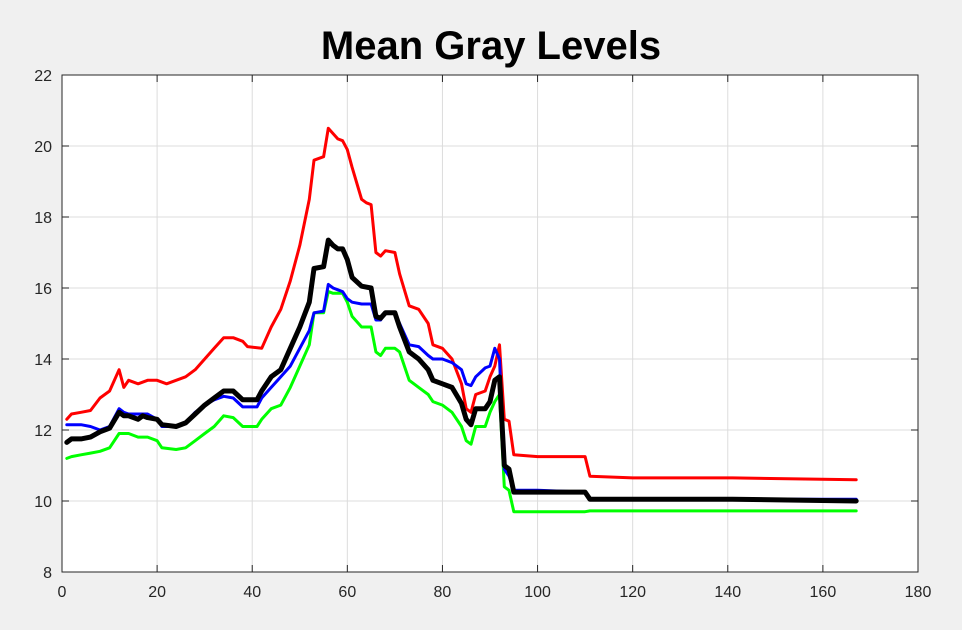  I want to click on x-tick-label: 80, so click(443, 592).